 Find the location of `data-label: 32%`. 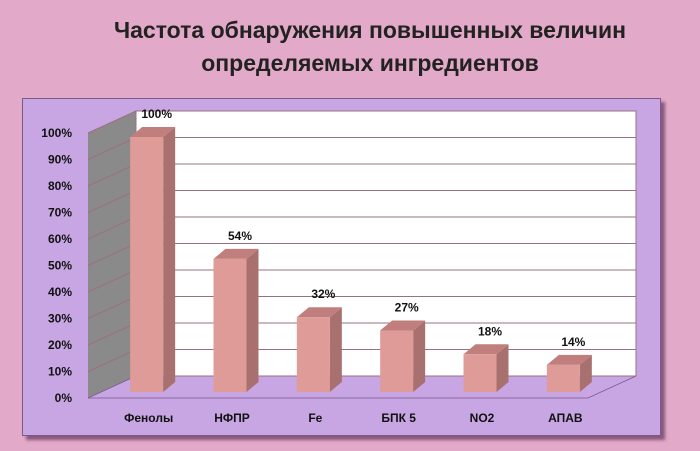

data-label: 32% is located at coordinates (323, 294).